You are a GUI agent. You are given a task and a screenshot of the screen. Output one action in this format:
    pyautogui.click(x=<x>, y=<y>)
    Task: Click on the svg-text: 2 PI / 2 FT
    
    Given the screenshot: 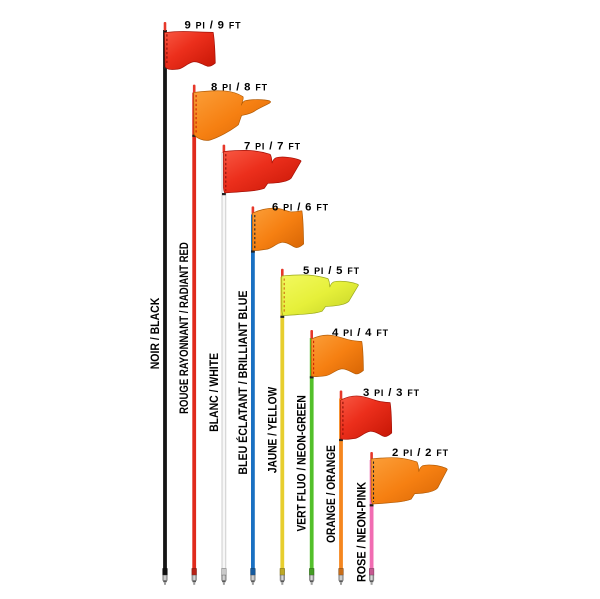 What is the action you would take?
    pyautogui.click(x=420, y=453)
    